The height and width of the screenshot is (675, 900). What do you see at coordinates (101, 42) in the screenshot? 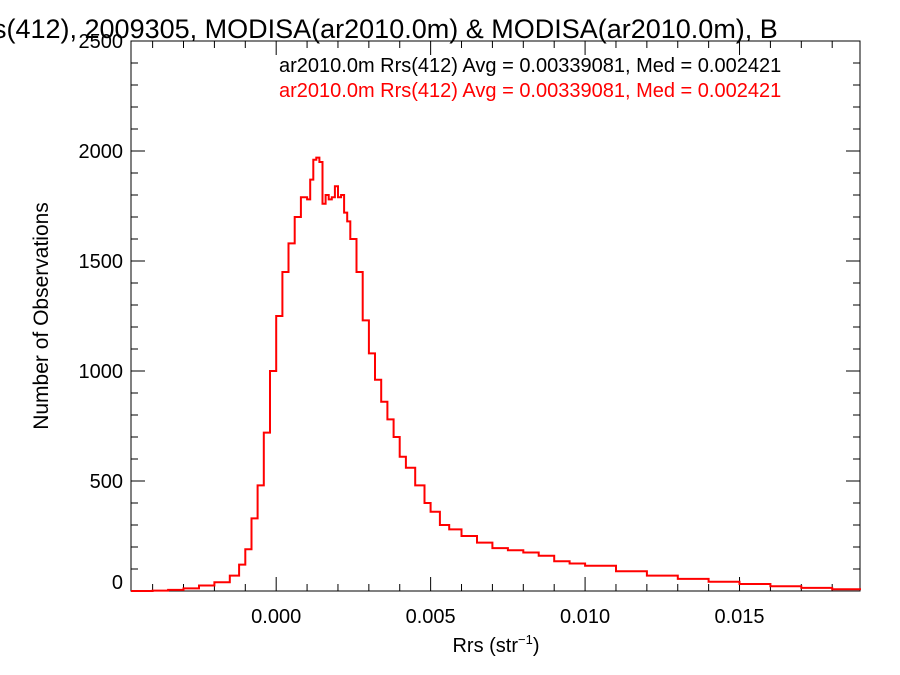
I see `y-tick-label: 2500` at bounding box center [101, 42].